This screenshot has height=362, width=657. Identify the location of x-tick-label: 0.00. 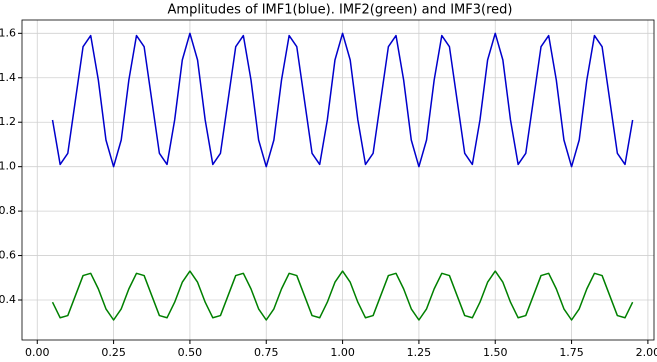
(37, 352).